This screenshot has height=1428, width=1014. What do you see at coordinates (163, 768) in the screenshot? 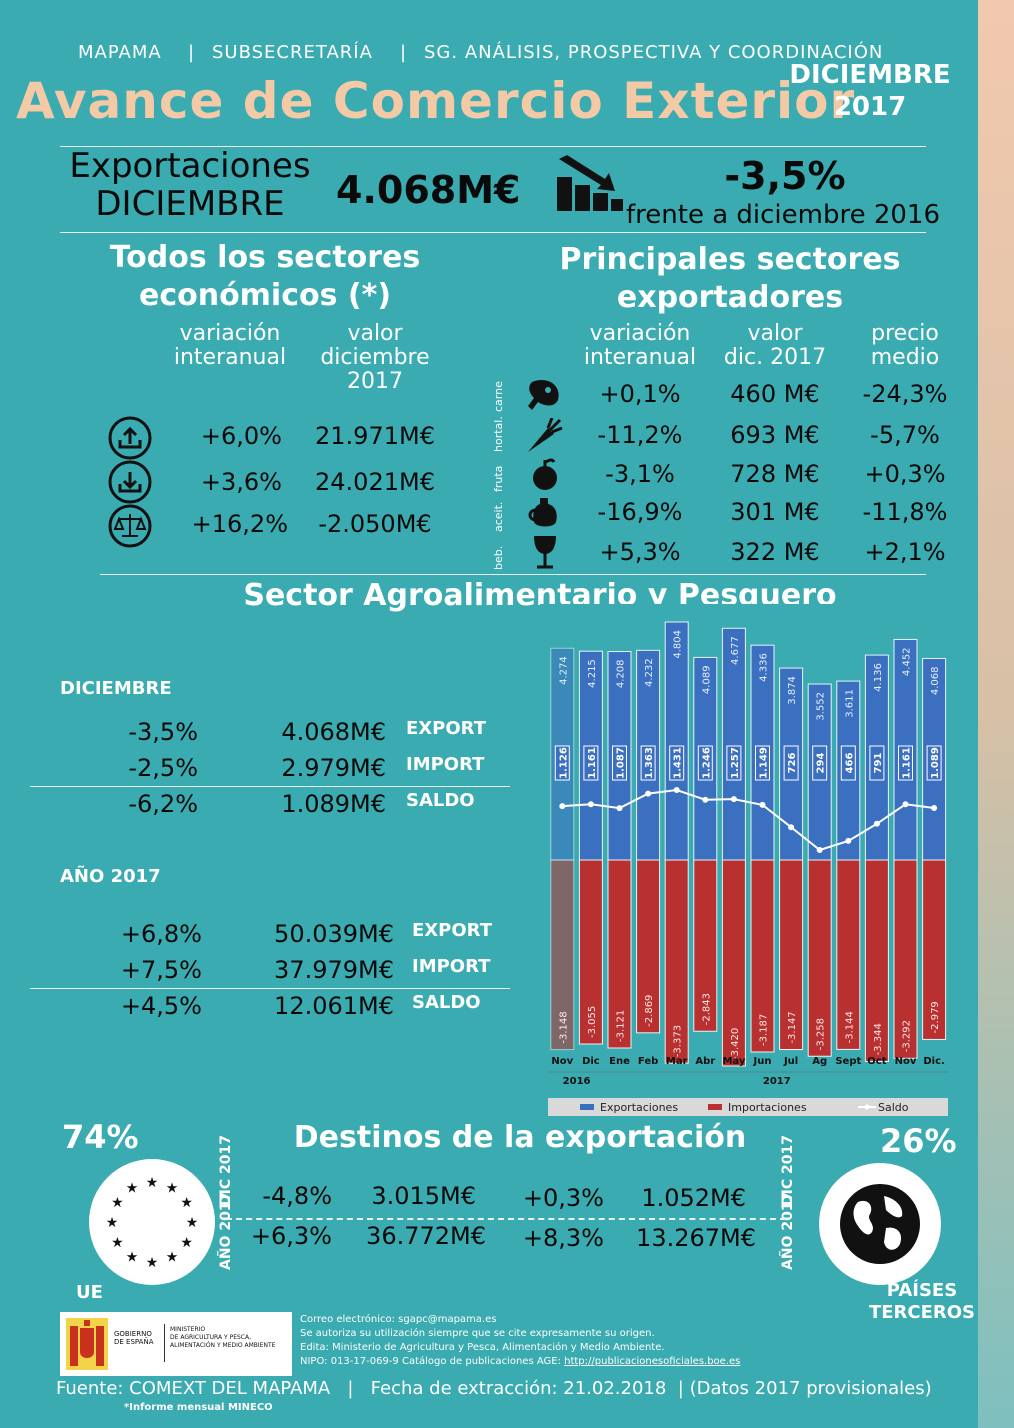
I see `agro-dic-import-pct: -2,5%` at bounding box center [163, 768].